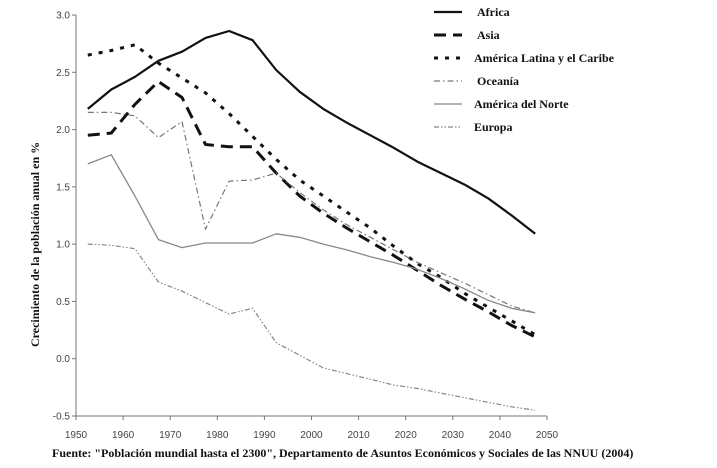 The height and width of the screenshot is (468, 717). I want to click on y-tick-label: 2.5, so click(63, 73).